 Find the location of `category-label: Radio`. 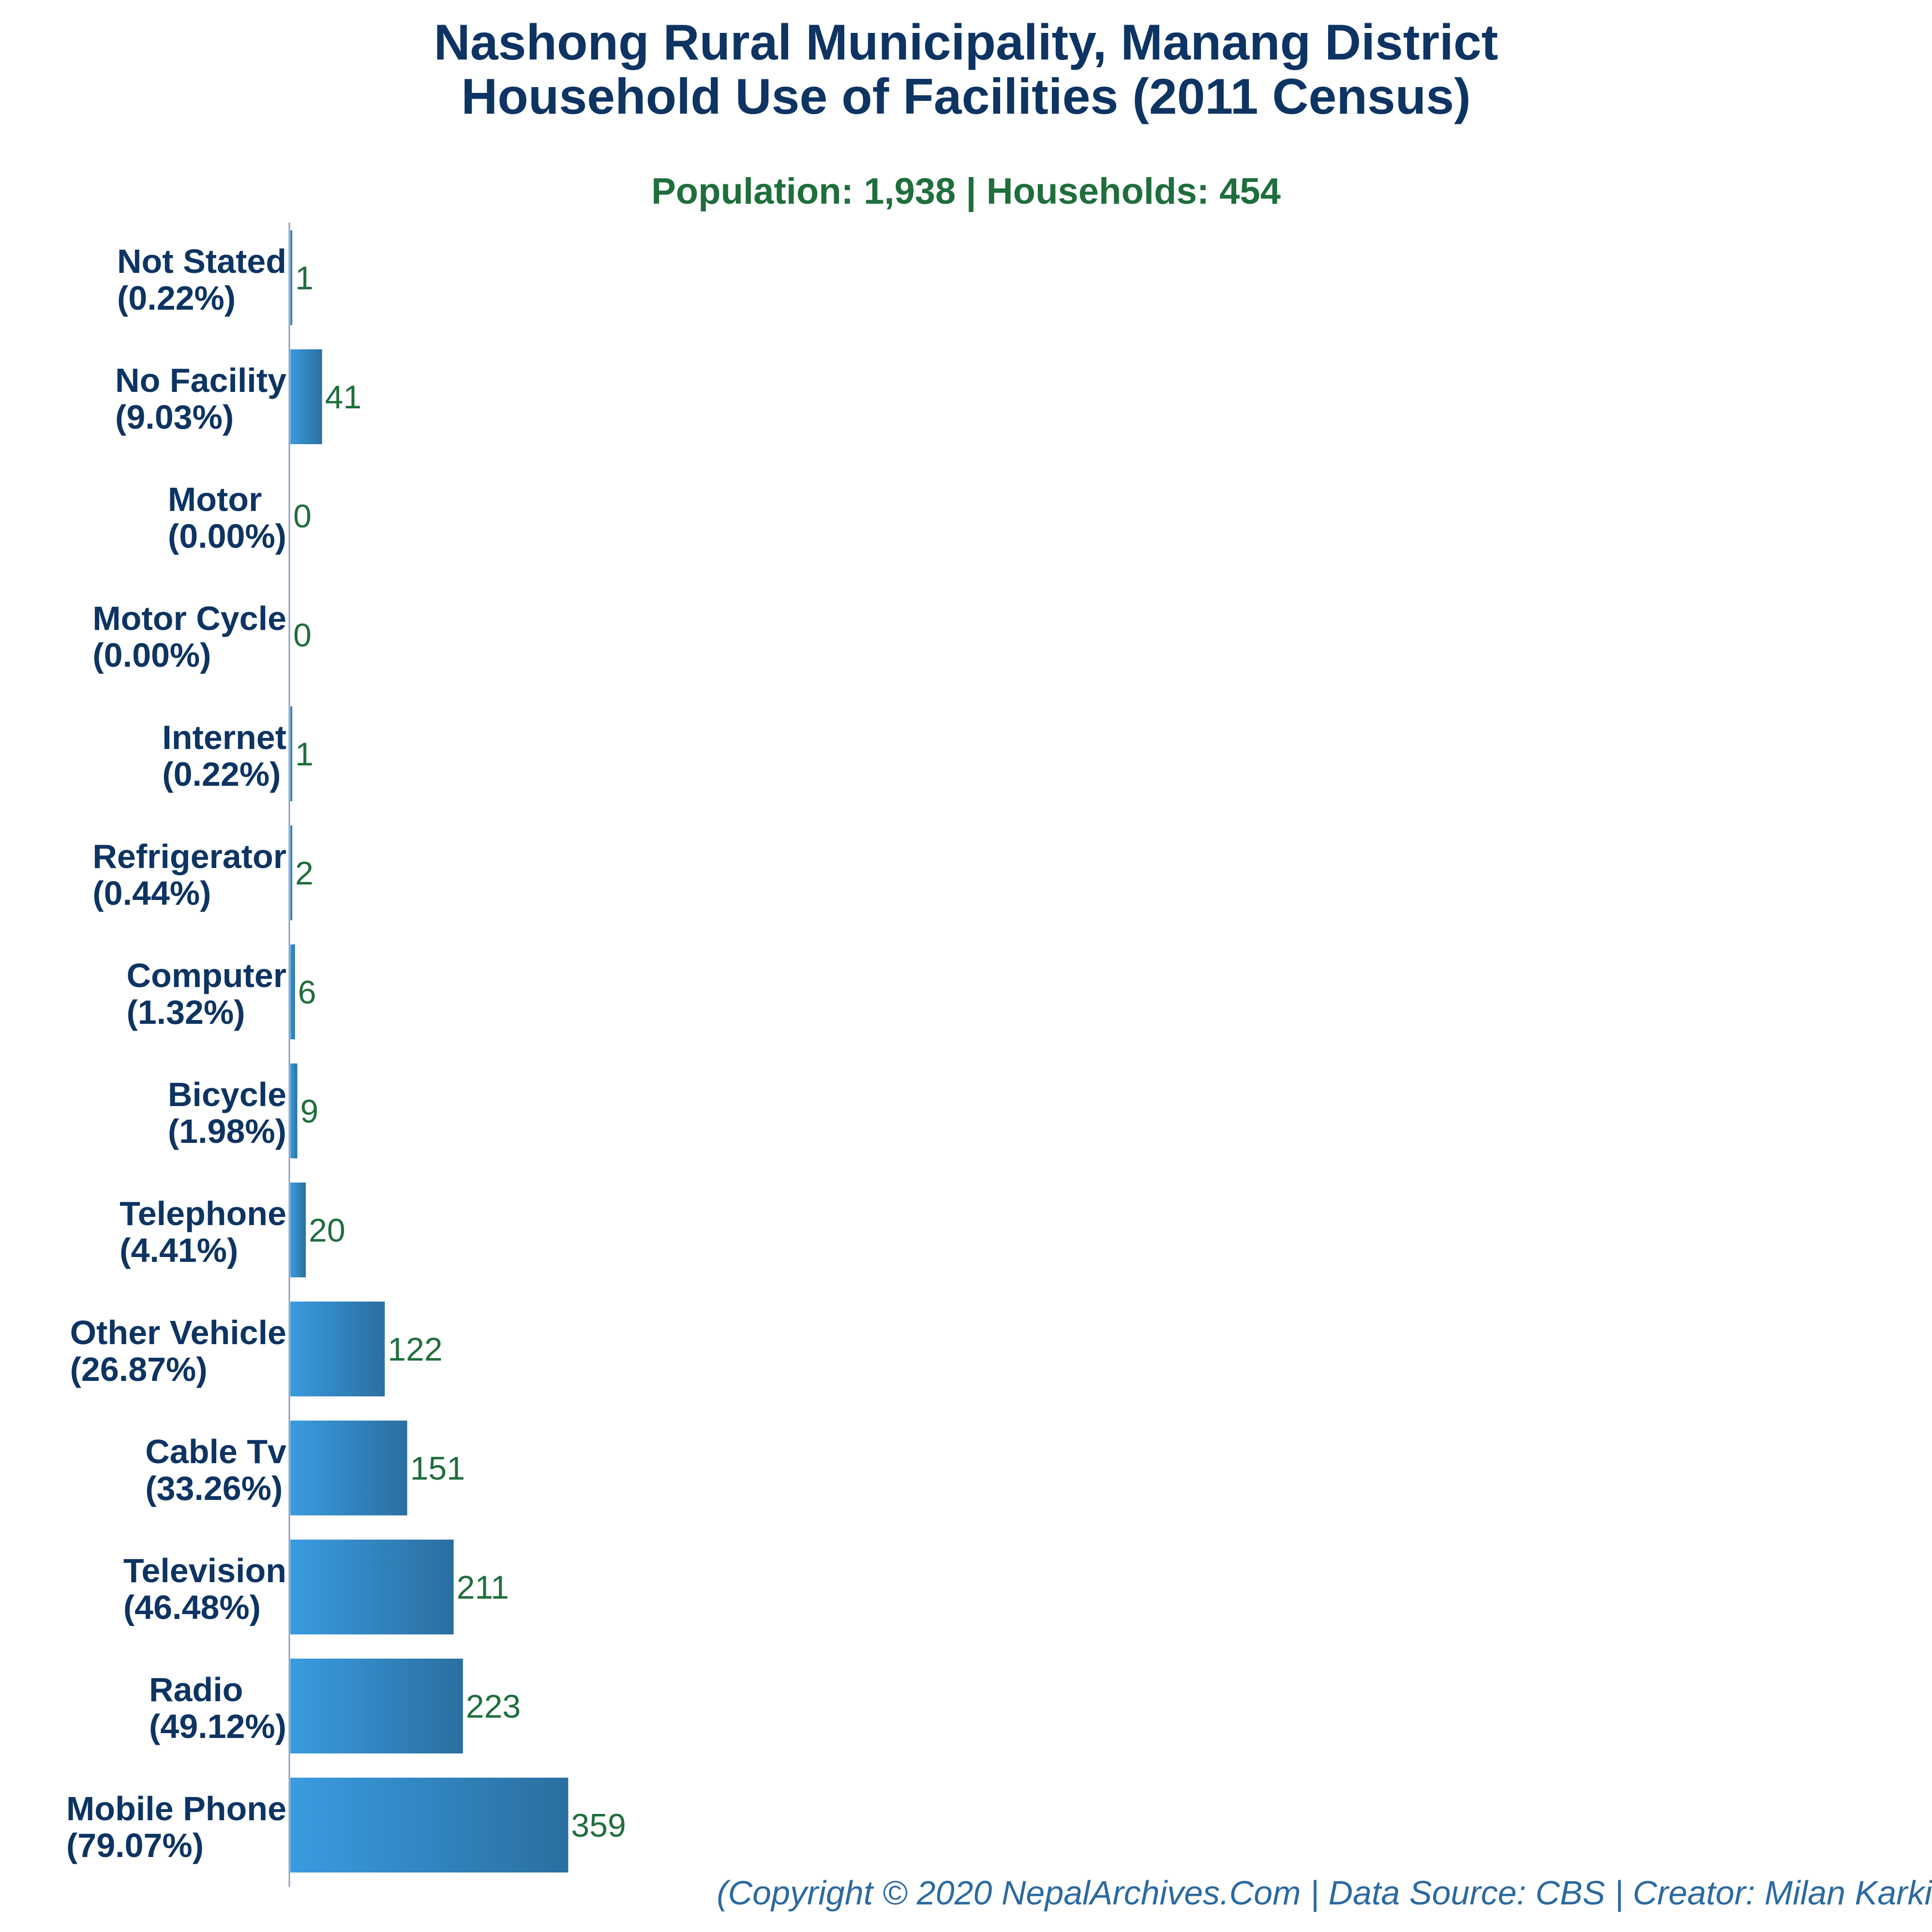

category-label: Radio is located at coordinates (196, 1689).